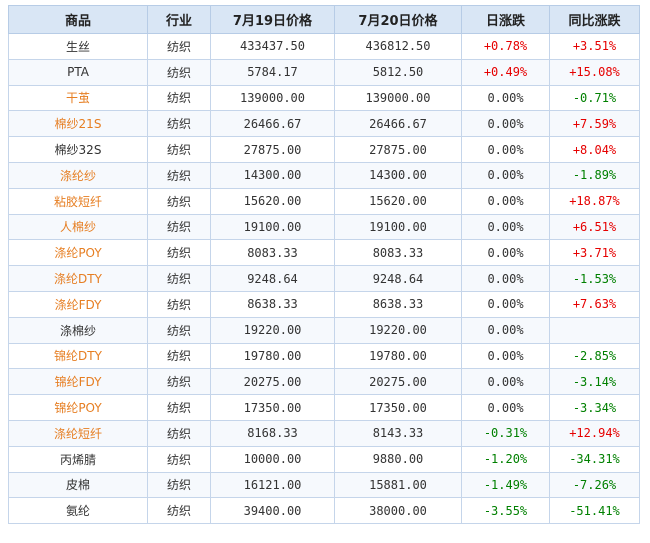  I want to click on price-0720-cell: 19100.00, so click(398, 227).